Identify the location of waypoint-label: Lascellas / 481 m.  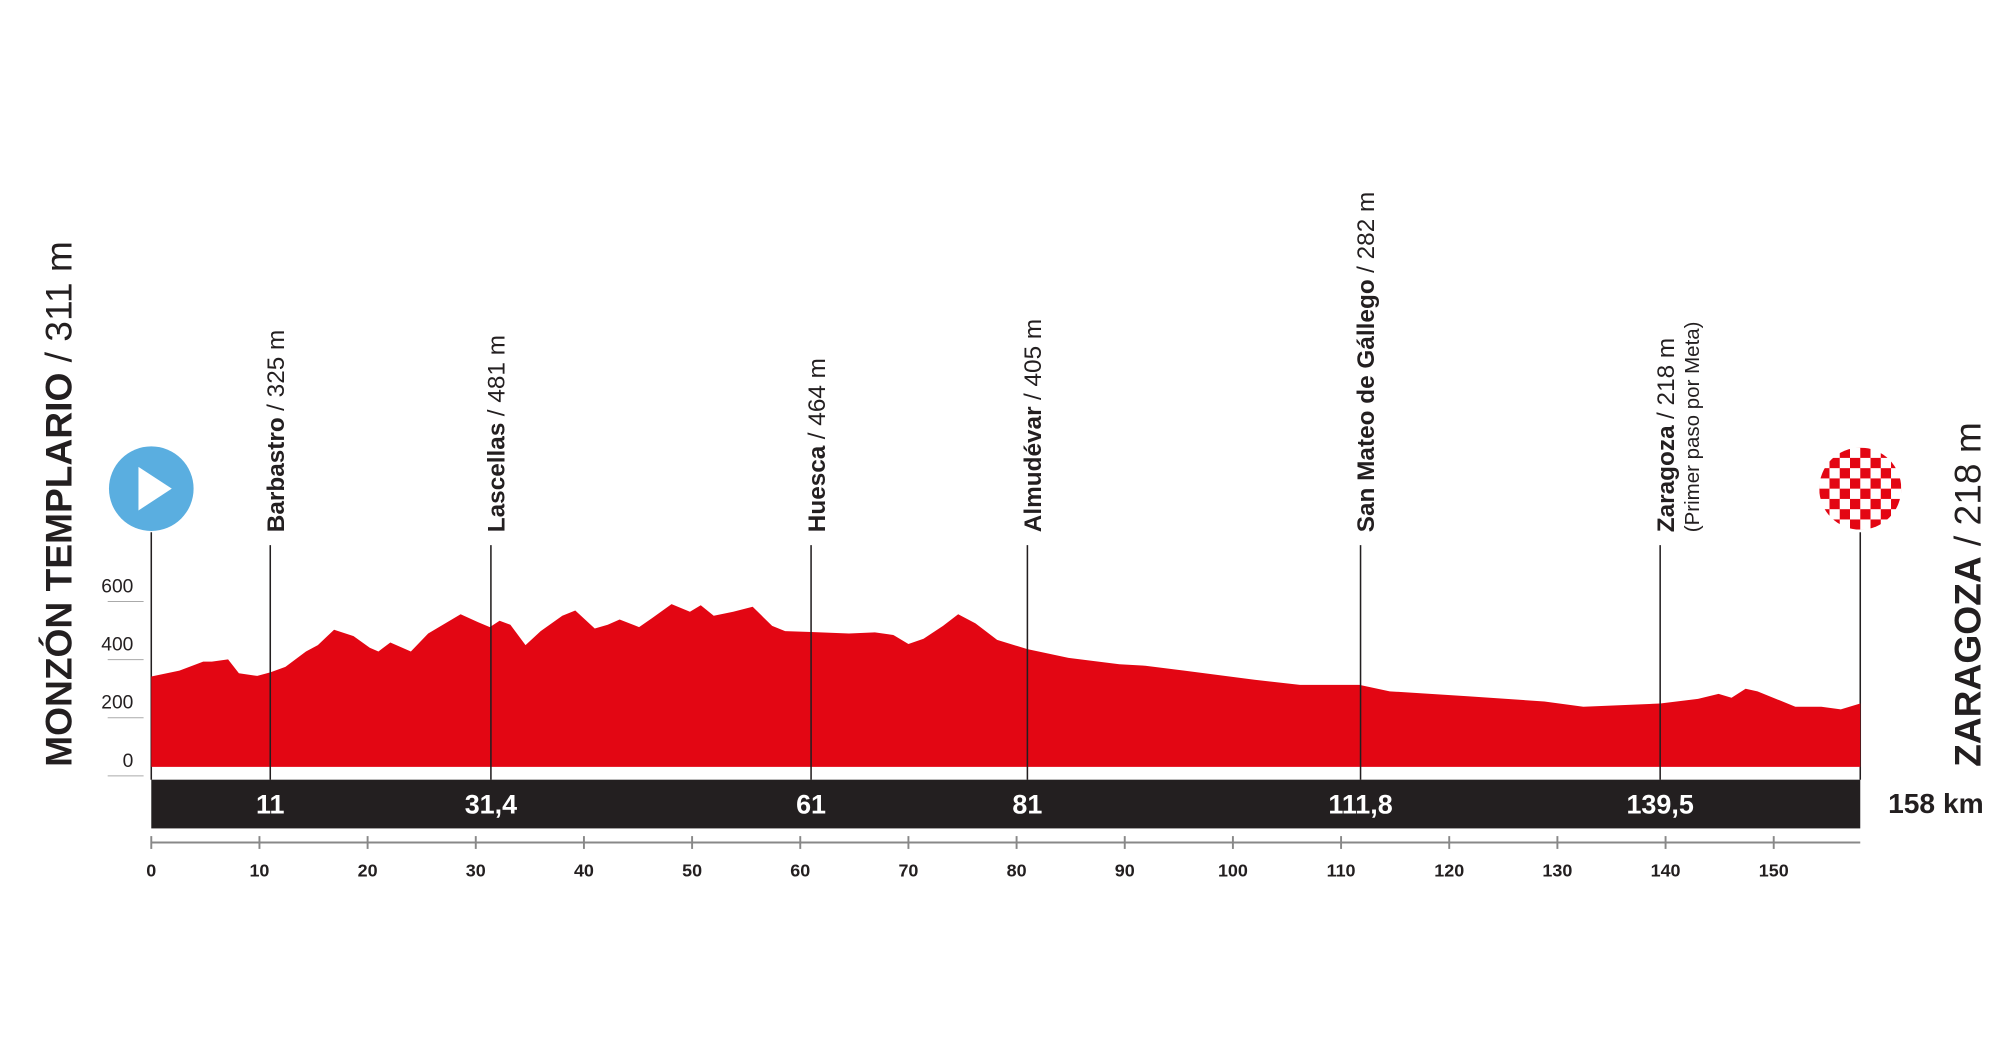
(497, 433).